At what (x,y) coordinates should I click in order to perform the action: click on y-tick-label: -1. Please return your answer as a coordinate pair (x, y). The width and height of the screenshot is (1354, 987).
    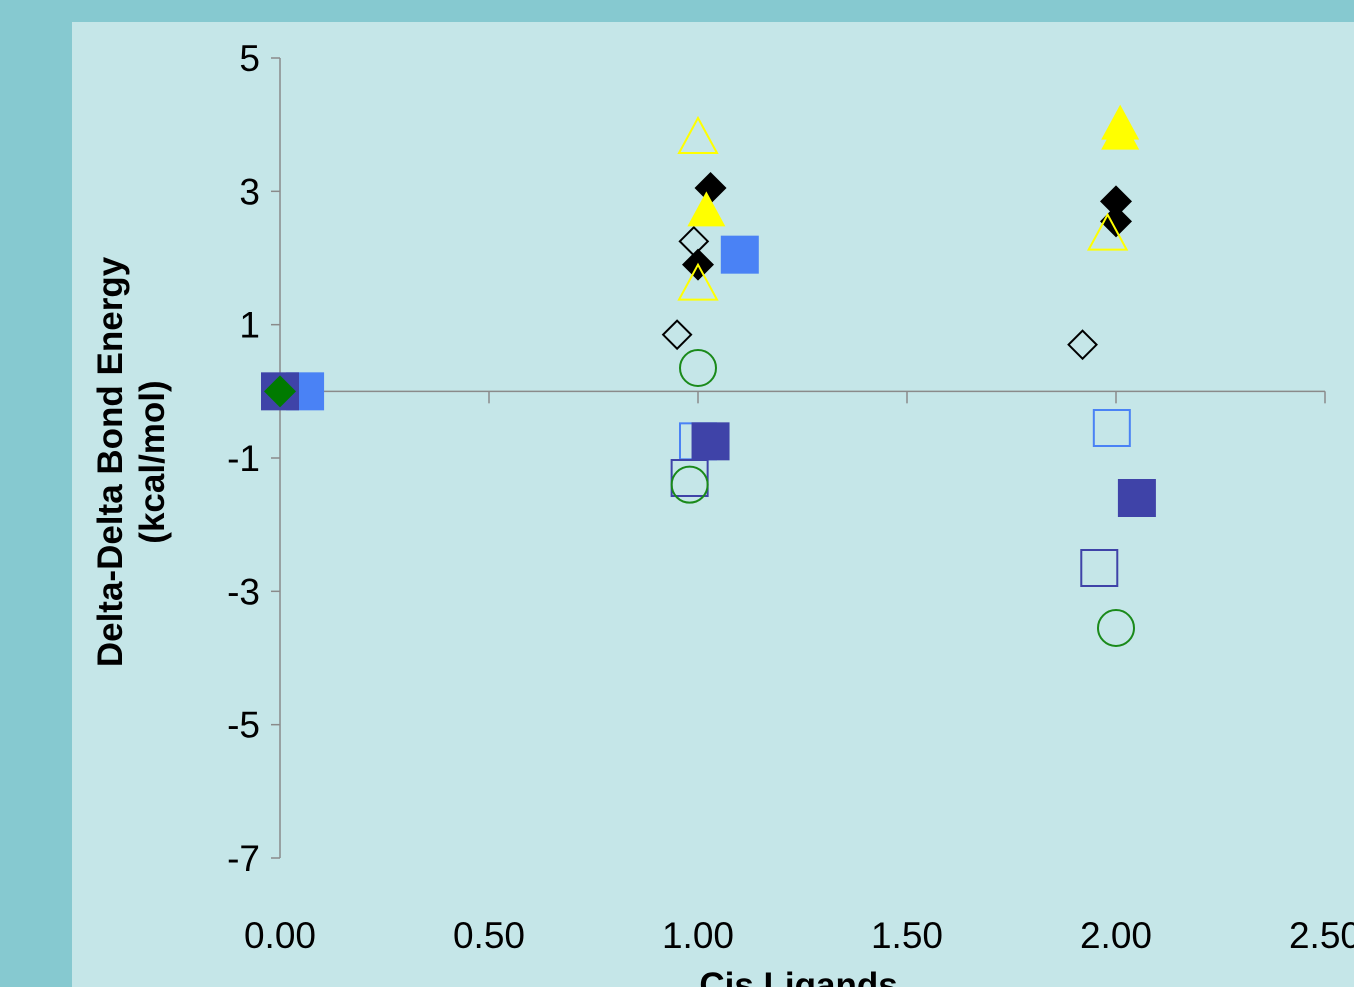
    Looking at the image, I should click on (243, 458).